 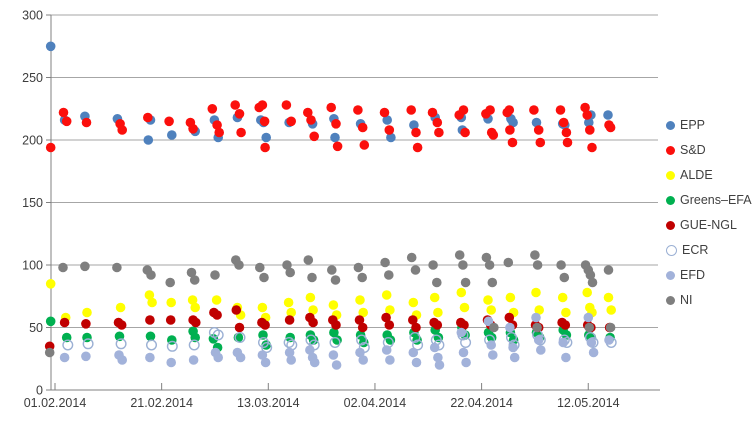 What do you see at coordinates (693, 125) in the screenshot?
I see `legend-label-epp: EPP` at bounding box center [693, 125].